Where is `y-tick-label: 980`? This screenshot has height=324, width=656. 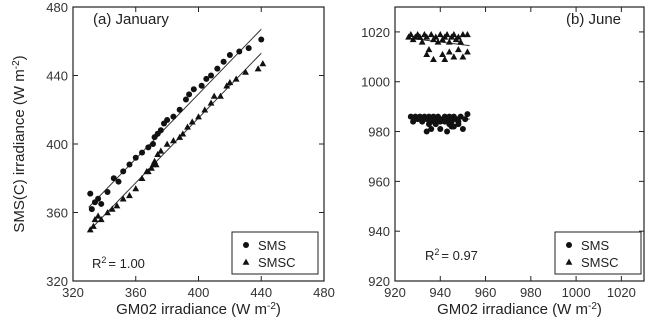 y-tick-label: 980 is located at coordinates (379, 132).